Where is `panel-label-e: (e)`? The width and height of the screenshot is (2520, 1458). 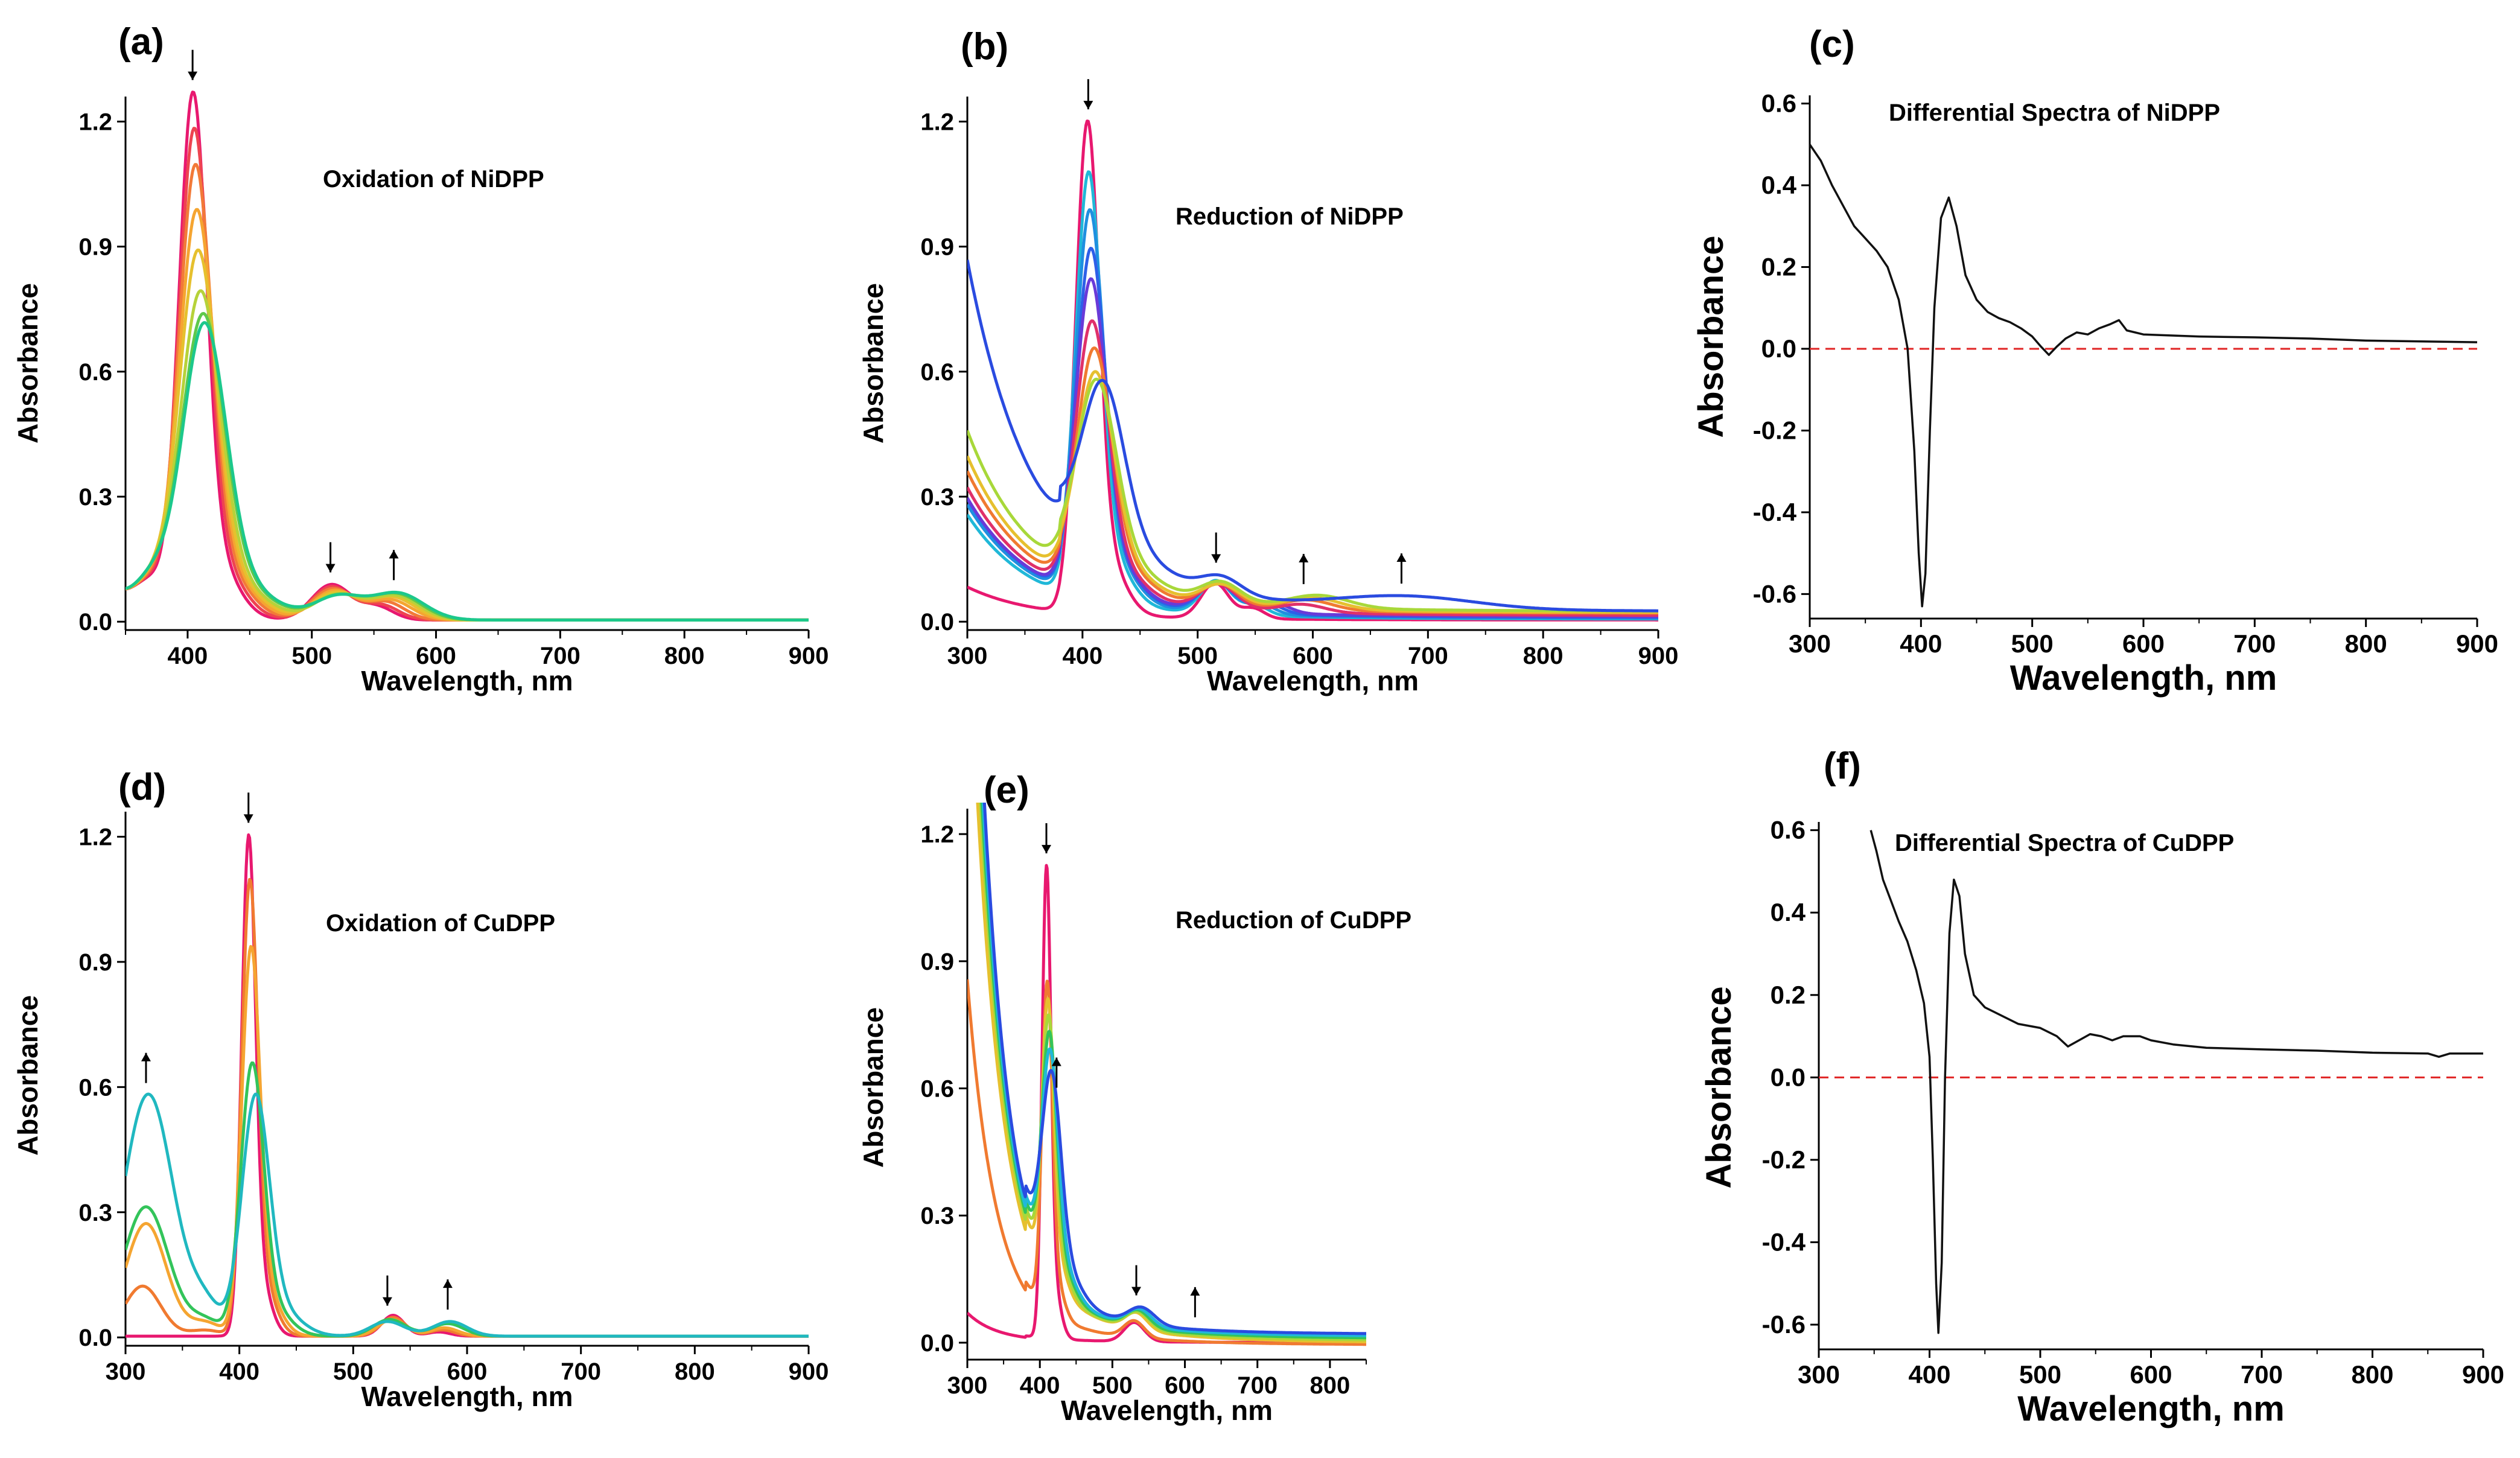 panel-label-e: (e) is located at coordinates (1006, 790).